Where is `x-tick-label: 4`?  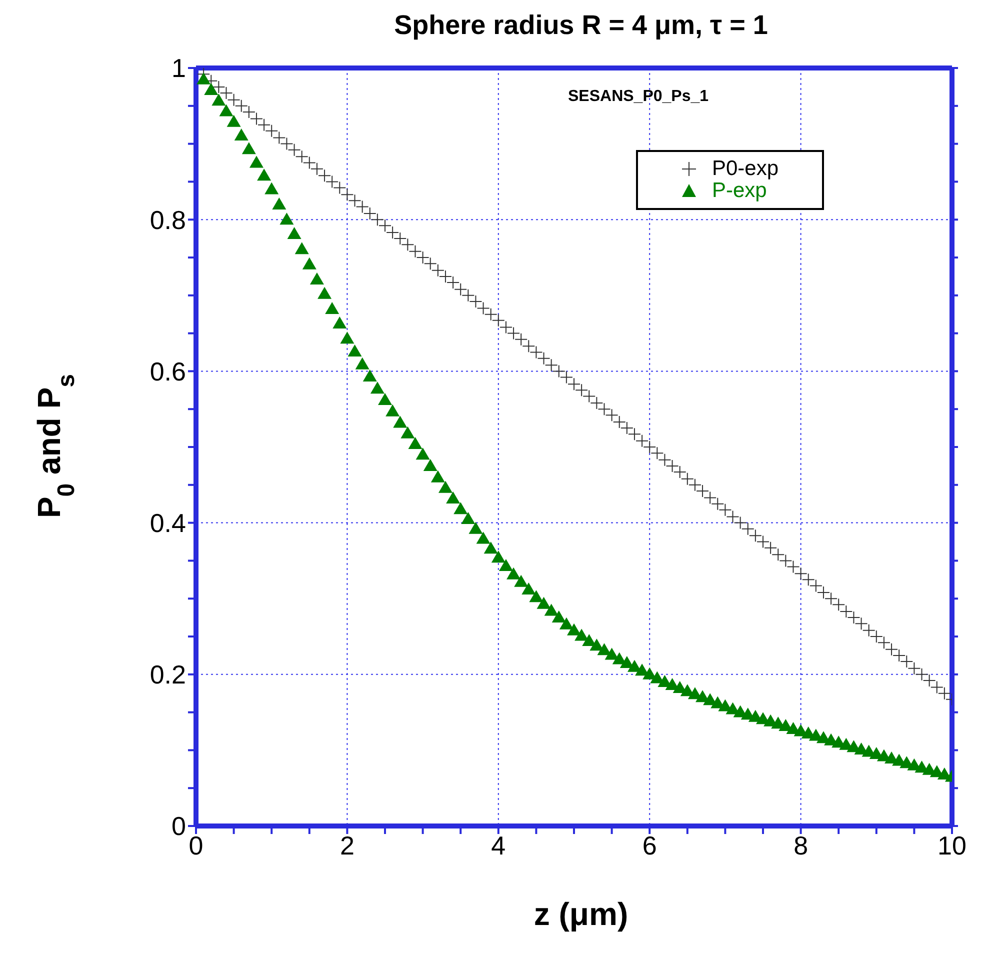
x-tick-label: 4 is located at coordinates (498, 845).